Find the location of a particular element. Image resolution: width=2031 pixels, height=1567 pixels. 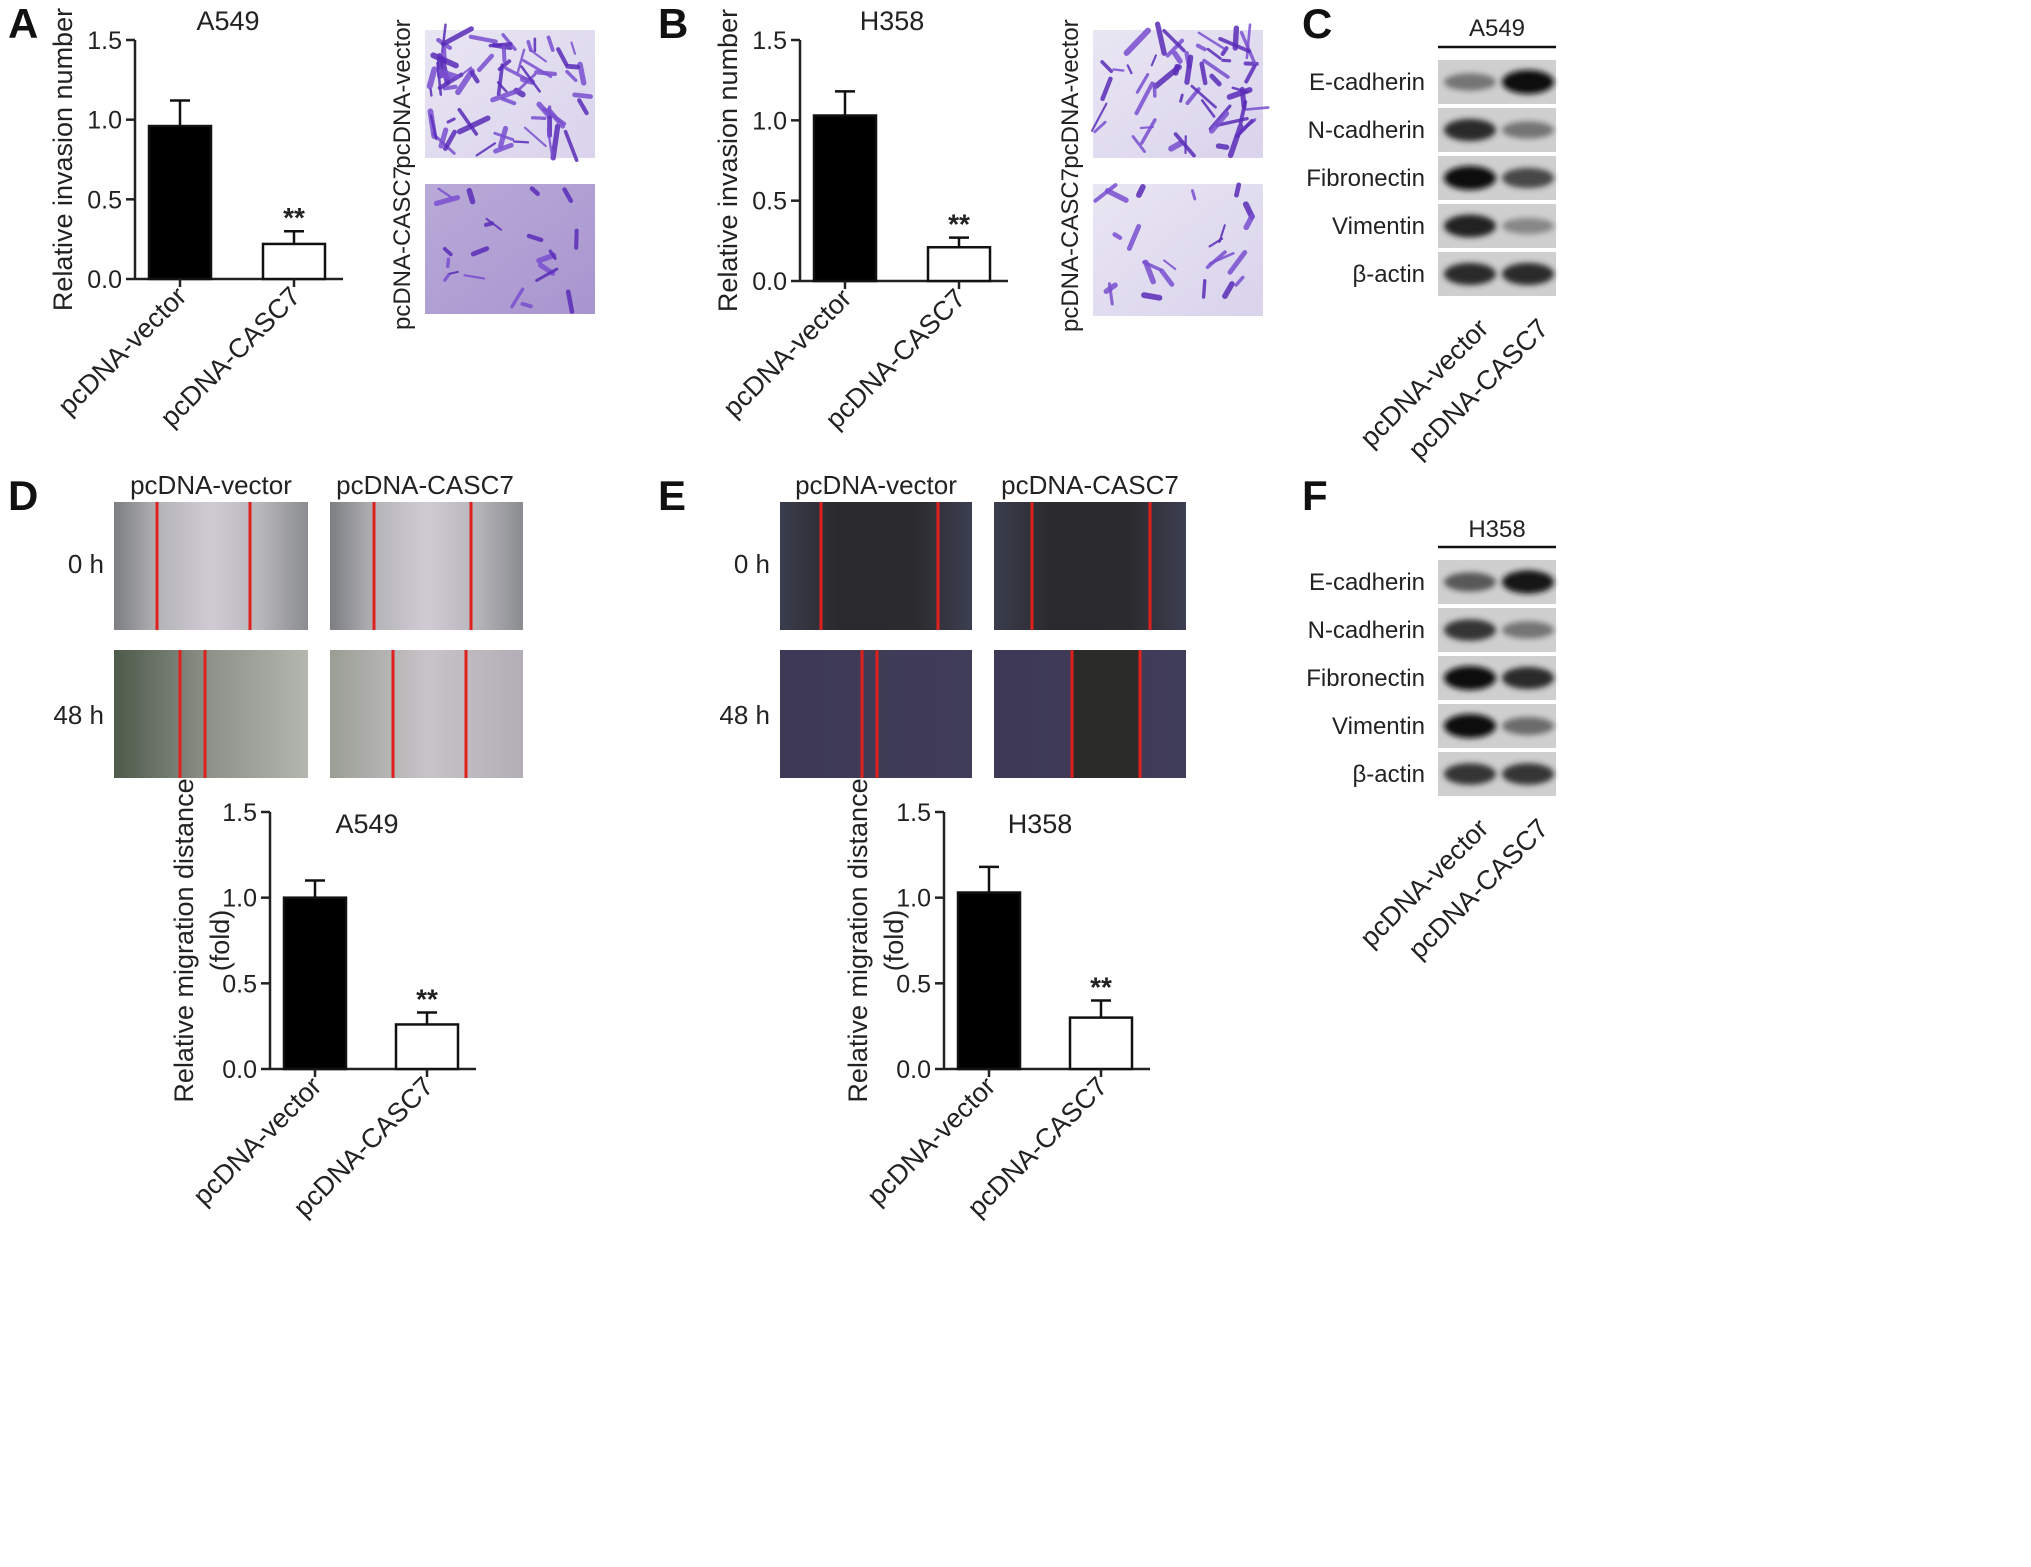

image-row-label-casc7: pcDNA-CASC7 is located at coordinates (1070, 250).